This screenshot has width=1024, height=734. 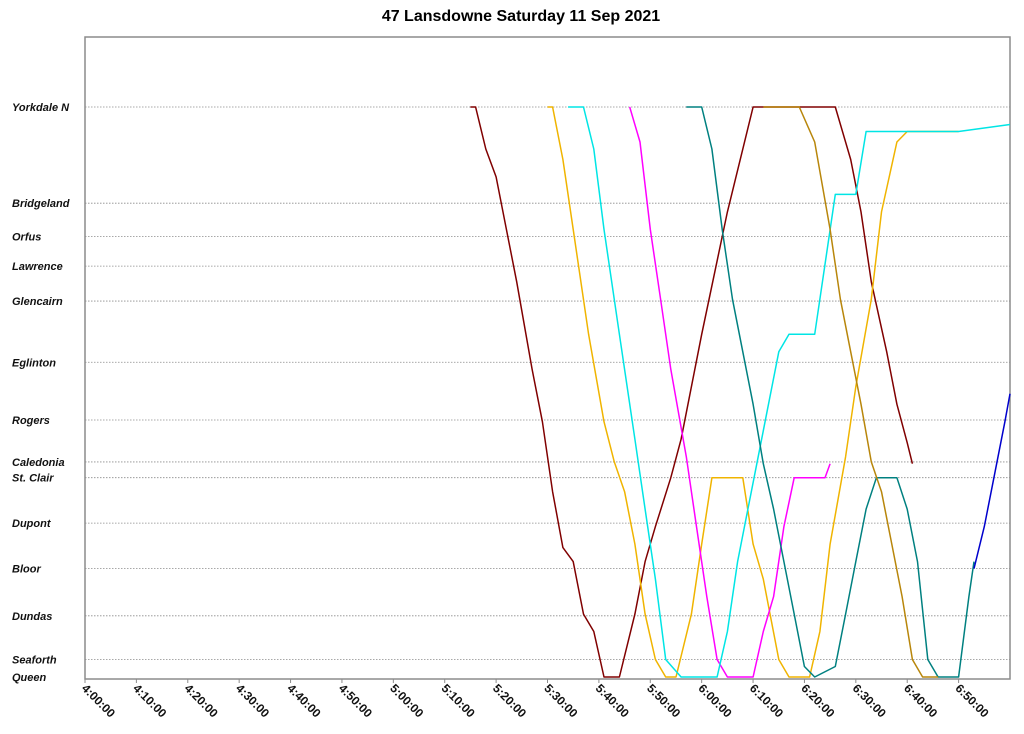 What do you see at coordinates (41, 204) in the screenshot?
I see `stop-label-bridgeland: Bridgeland` at bounding box center [41, 204].